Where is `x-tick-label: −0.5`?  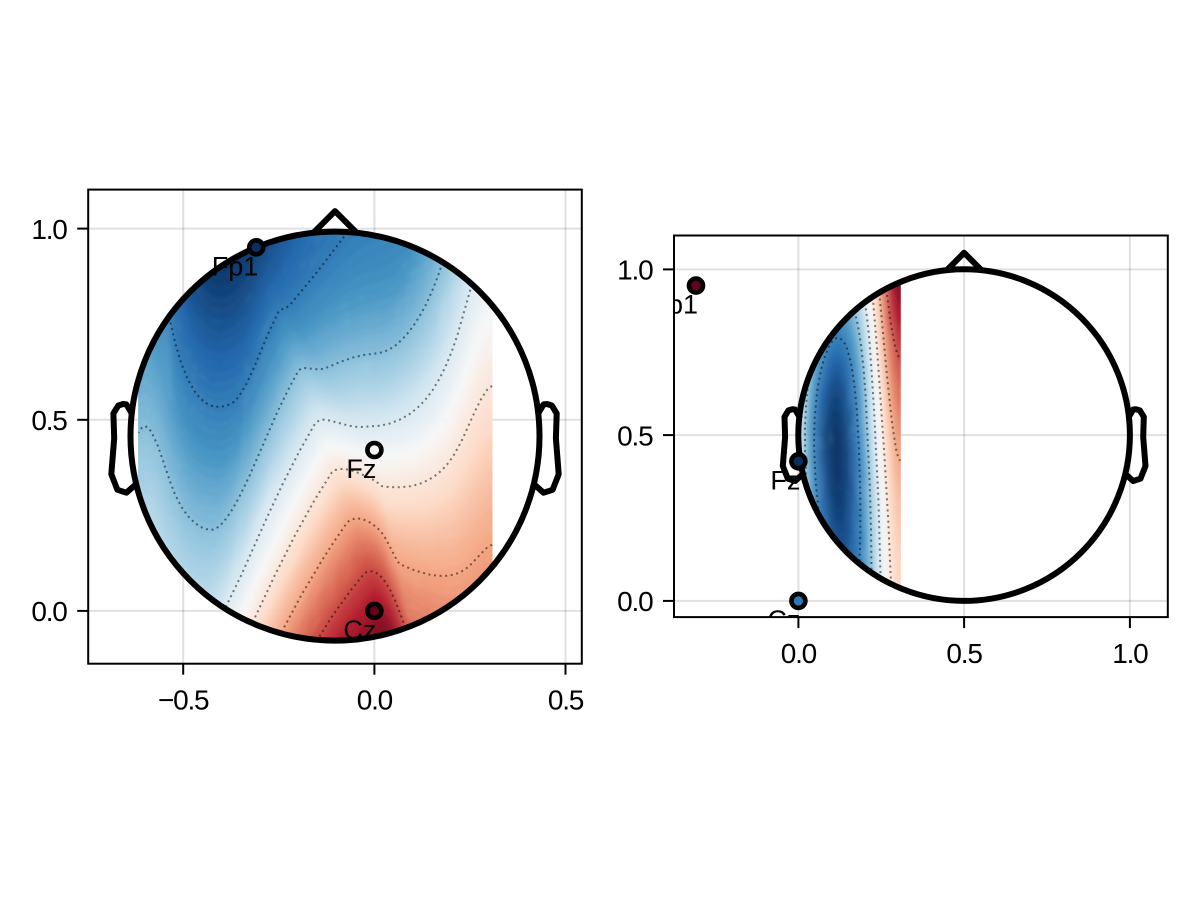 x-tick-label: −0.5 is located at coordinates (183, 700).